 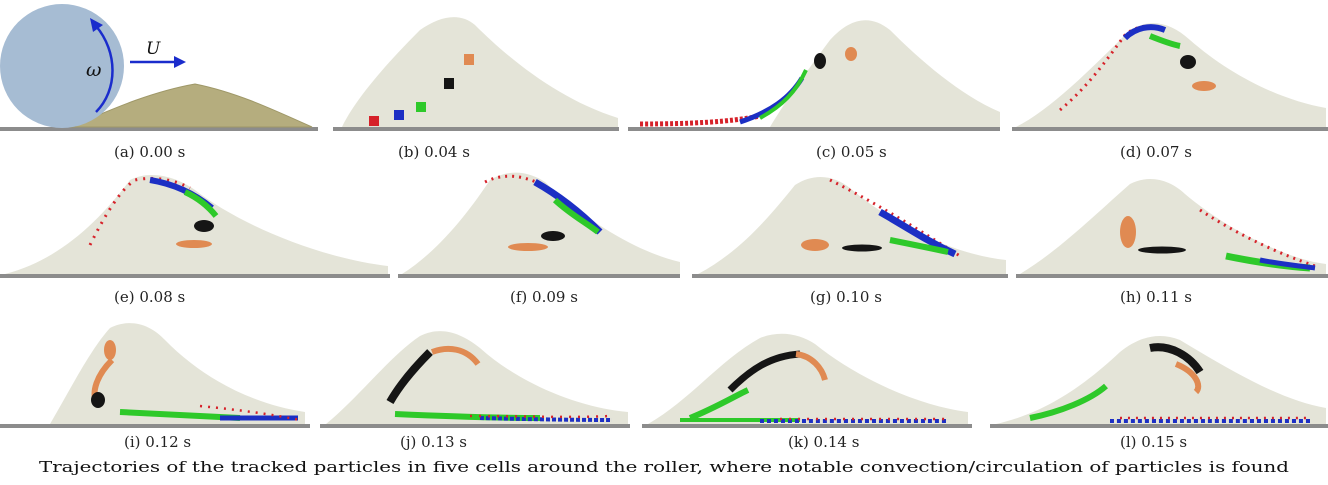 I want to click on panel-k-label: (k) 0.14 s, so click(x=823, y=442).